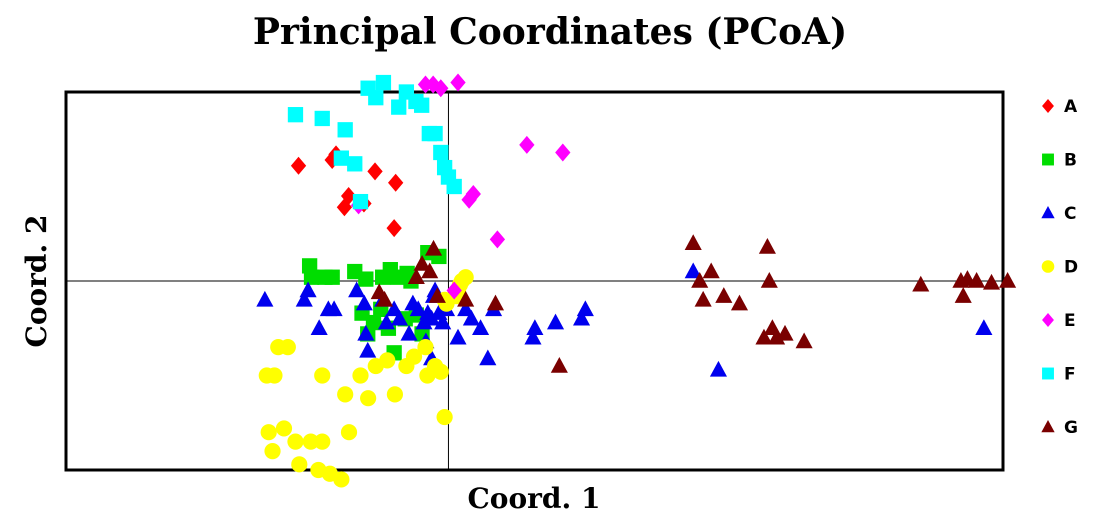  Describe the element at coordinates (1048, 212) in the screenshot. I see `legend-marker-C` at that location.